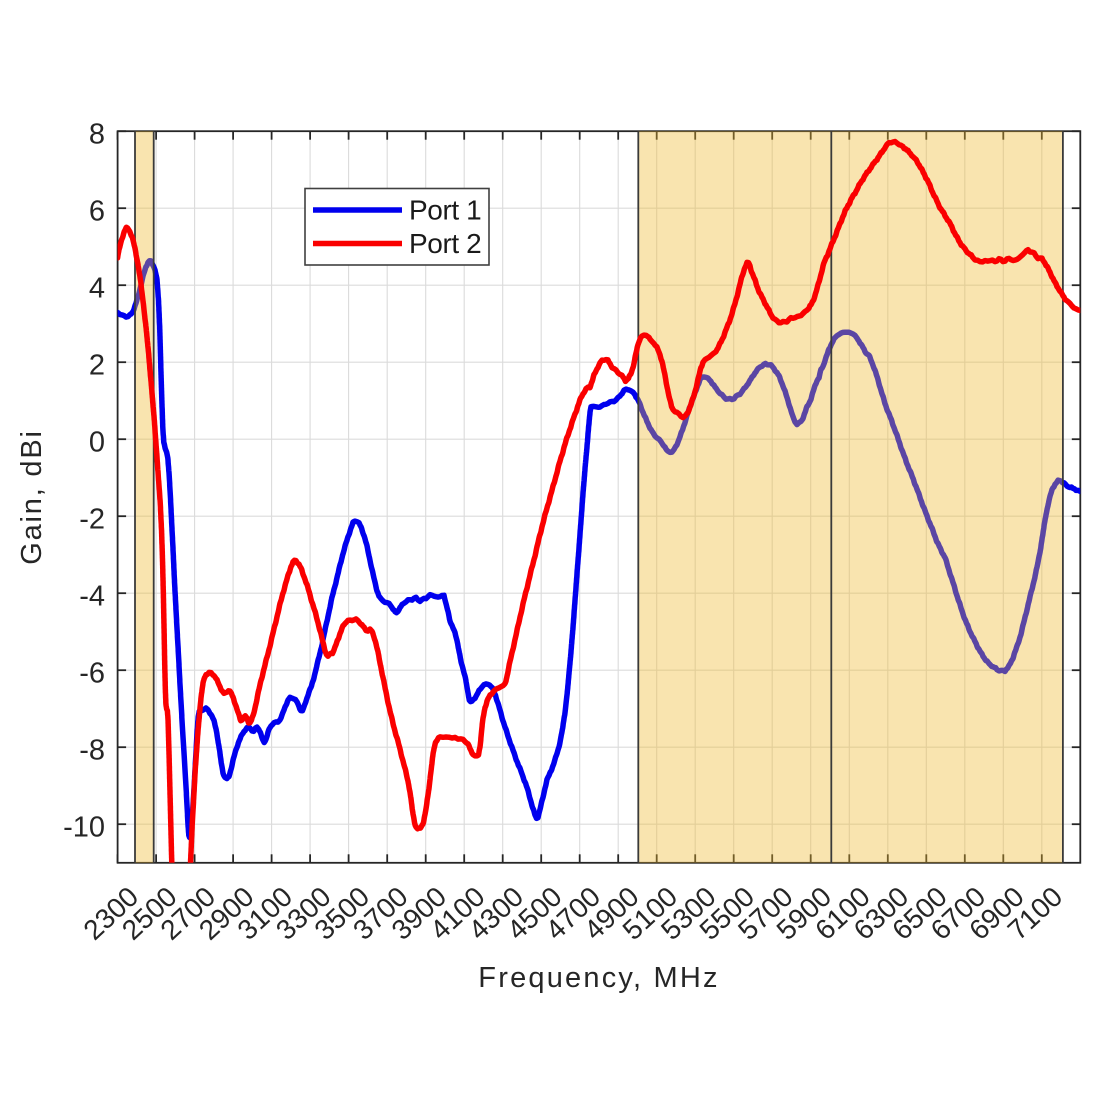 This screenshot has height=1100, width=1100. What do you see at coordinates (97, 212) in the screenshot?
I see `svg-text: 6` at bounding box center [97, 212].